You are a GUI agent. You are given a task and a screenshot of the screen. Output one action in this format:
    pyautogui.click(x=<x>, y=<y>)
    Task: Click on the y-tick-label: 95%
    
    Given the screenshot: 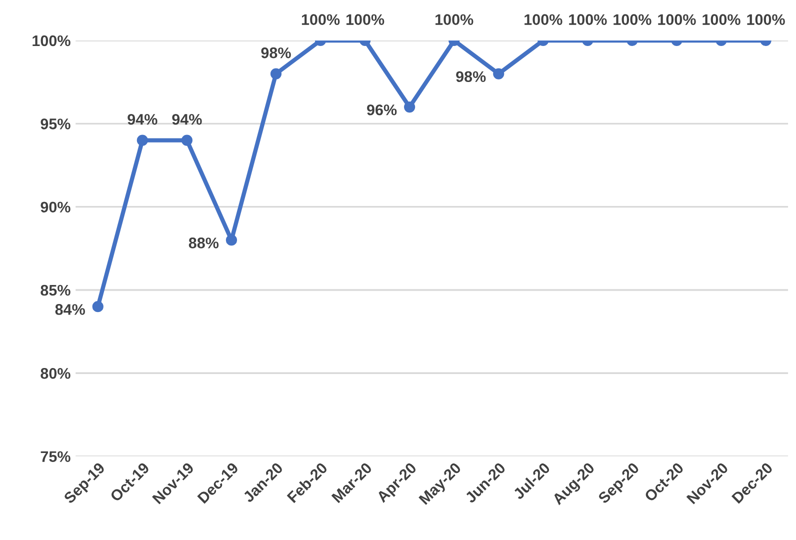 What is the action you would take?
    pyautogui.click(x=55, y=124)
    